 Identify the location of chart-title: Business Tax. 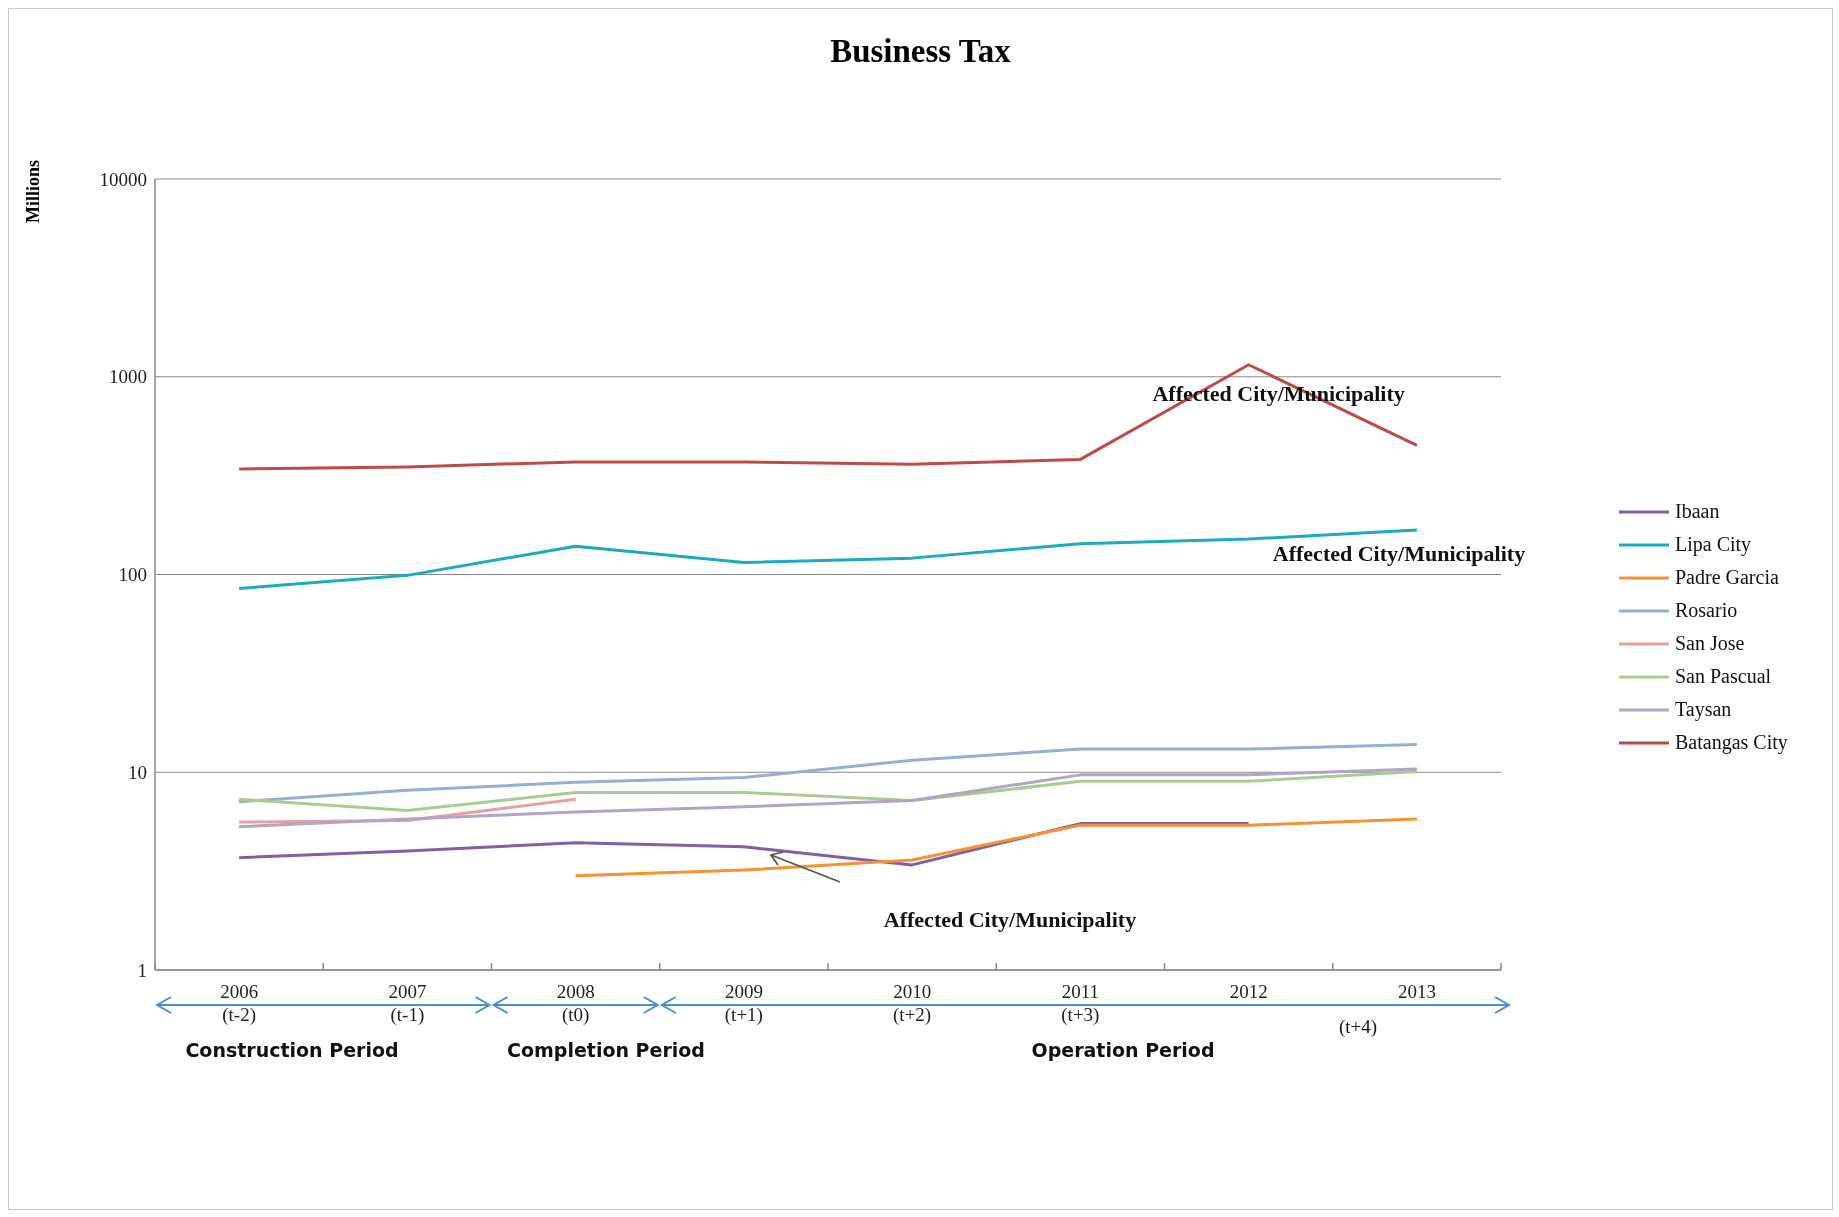
(920, 51).